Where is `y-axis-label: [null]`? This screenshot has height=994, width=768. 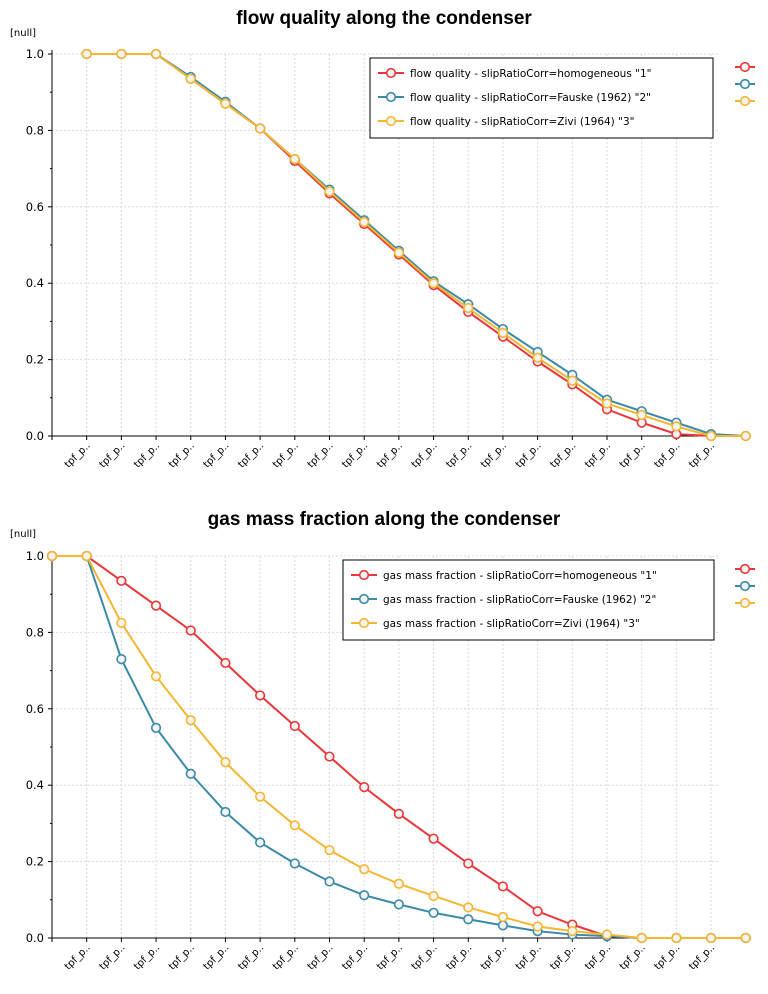 y-axis-label: [null] is located at coordinates (23, 33).